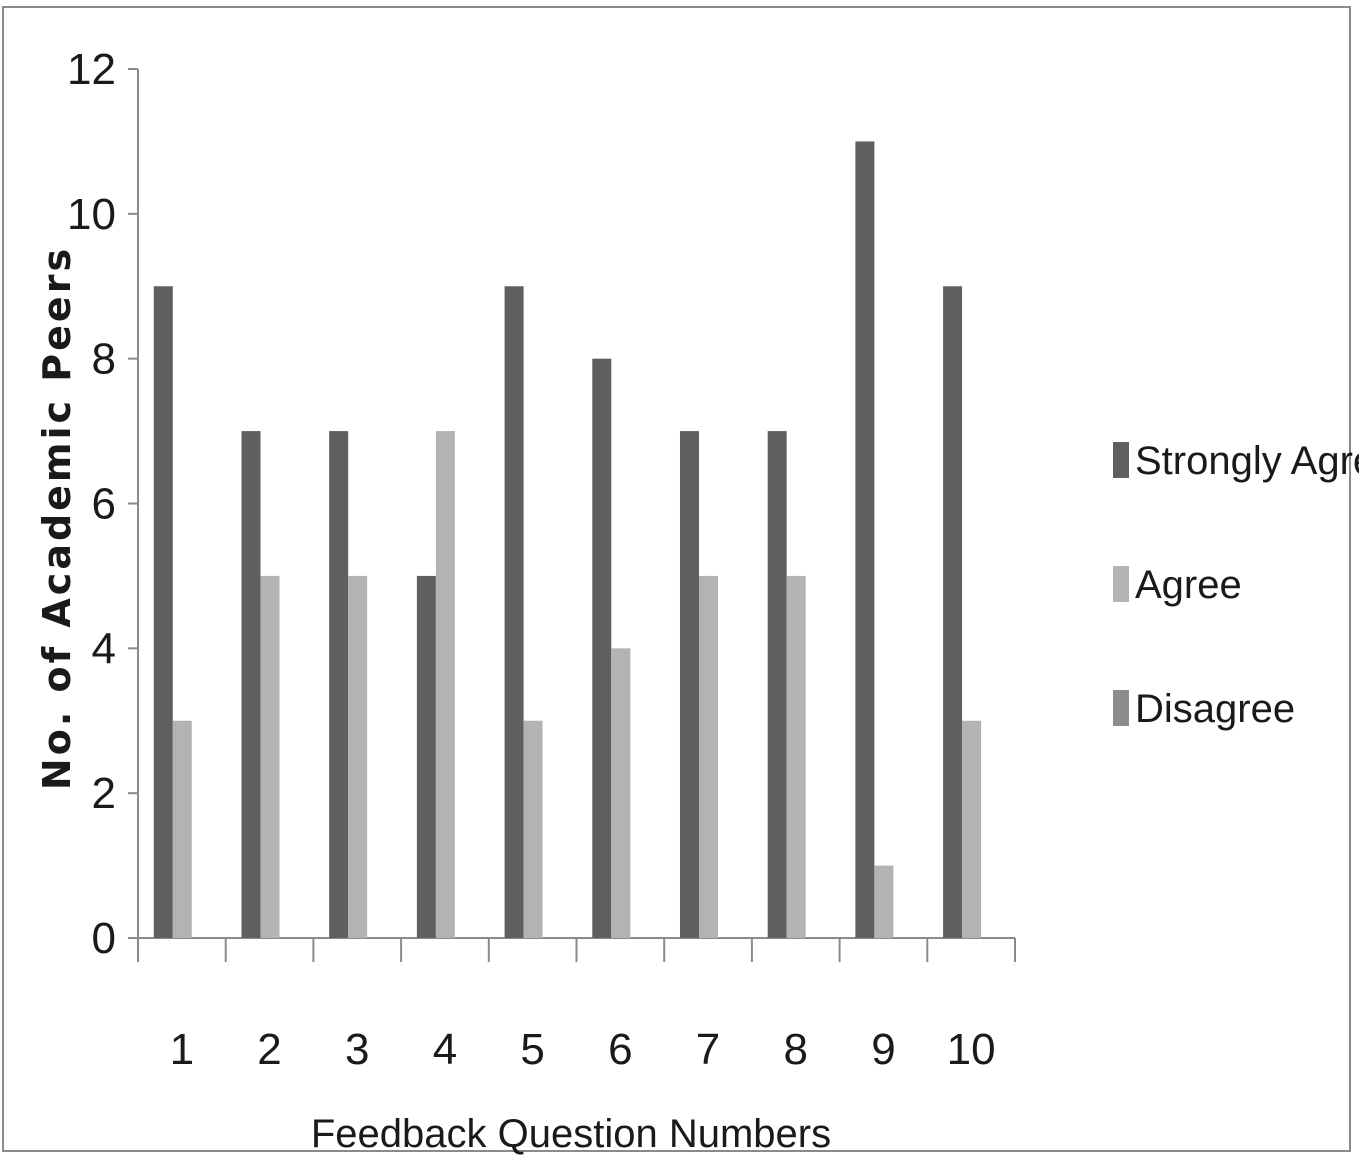 Image resolution: width=1359 pixels, height=1157 pixels. Describe the element at coordinates (514, 612) in the screenshot. I see `bar-strongly-agree-q5` at that location.